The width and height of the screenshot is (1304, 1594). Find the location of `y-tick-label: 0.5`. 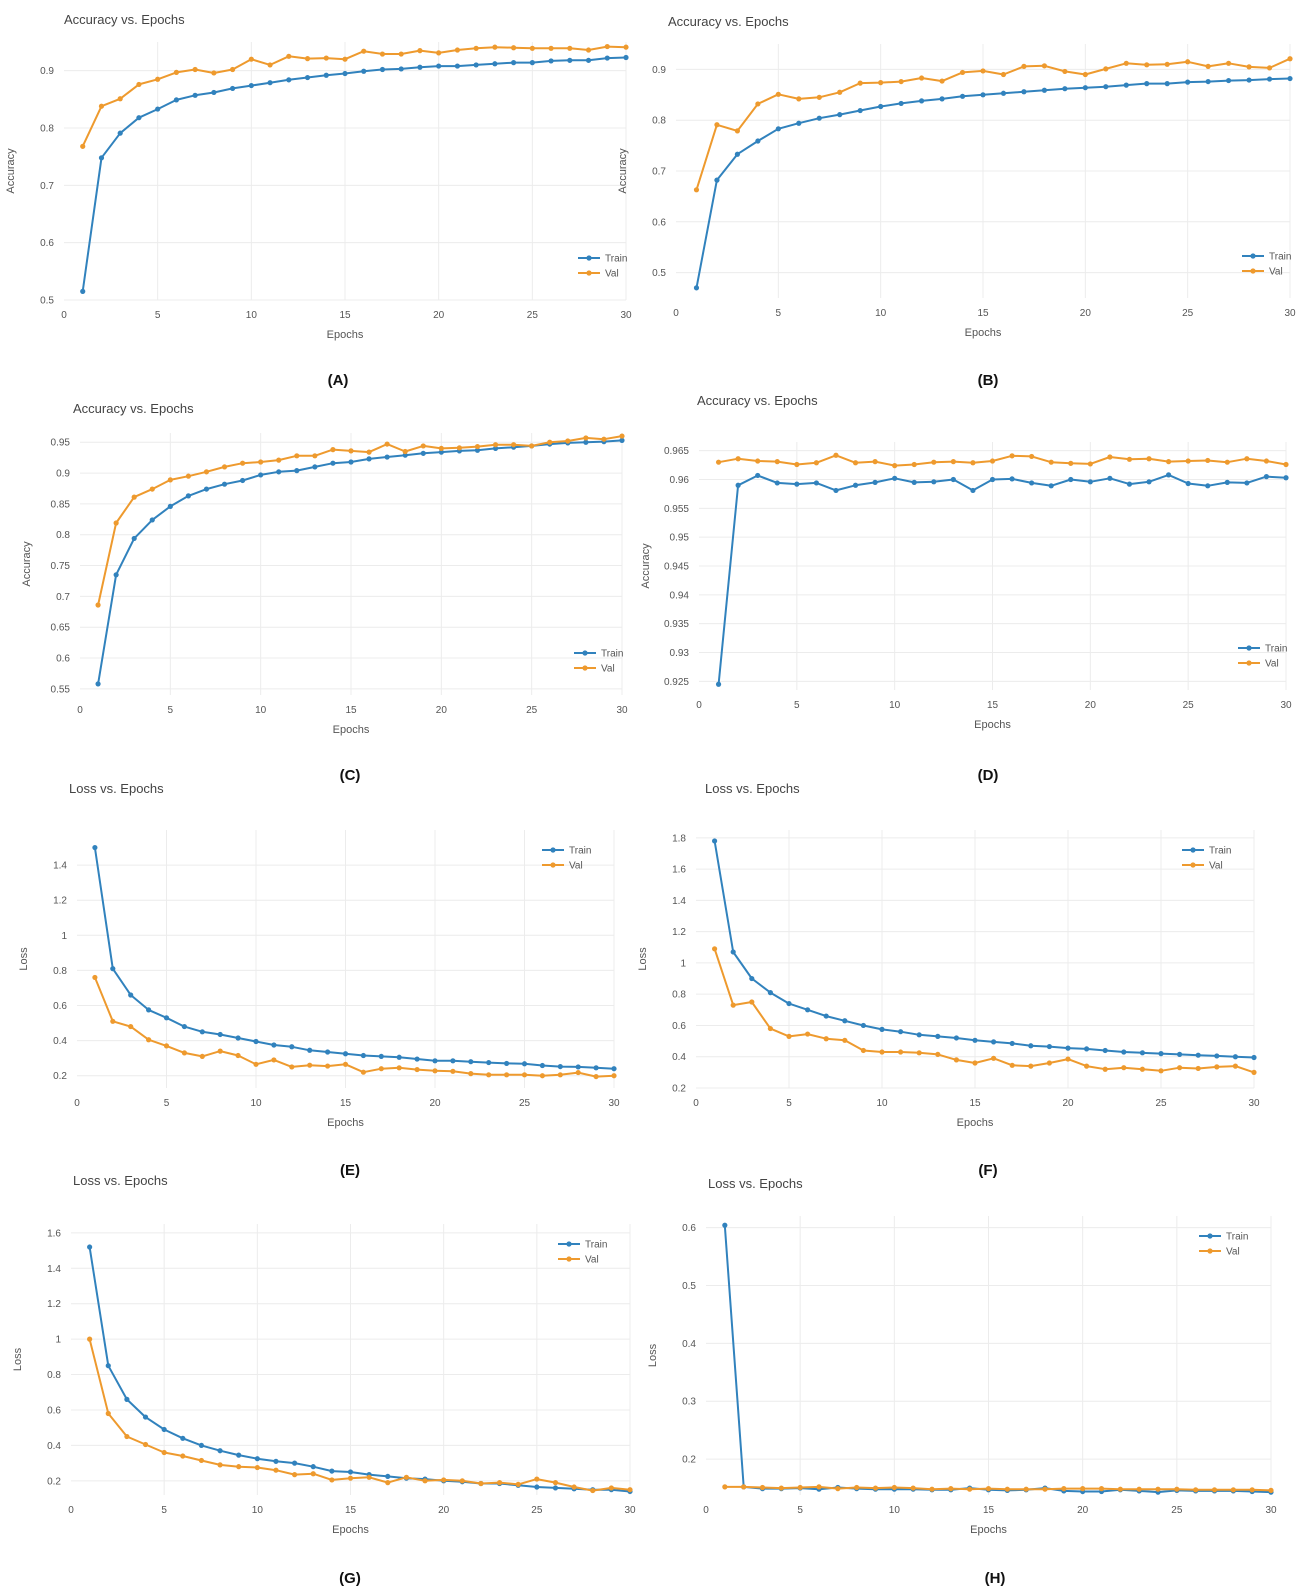

y-tick-label: 0.5 is located at coordinates (689, 1286).